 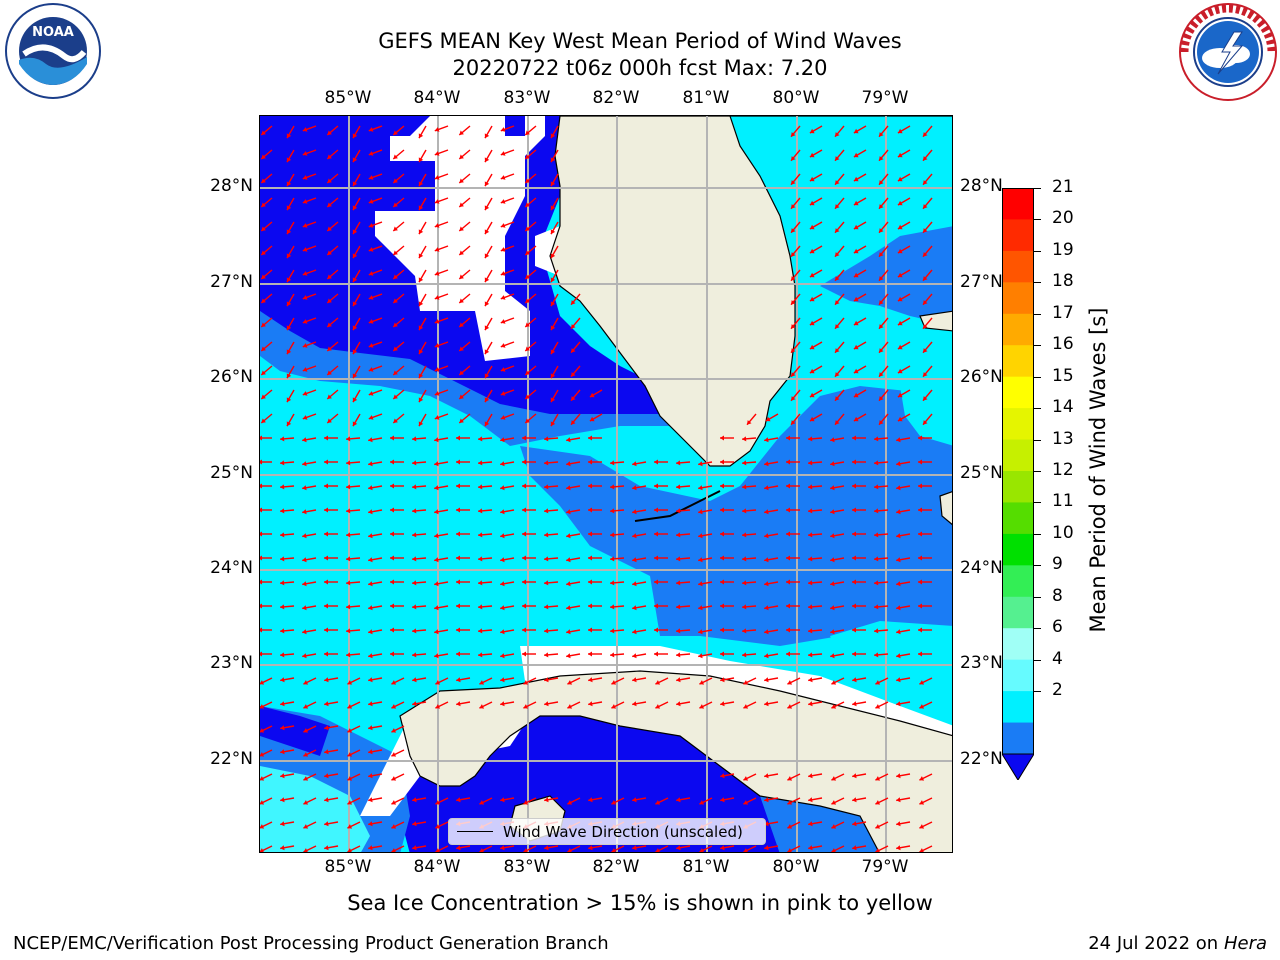 I want to click on colorbar-tick: 15, so click(x=1063, y=375).